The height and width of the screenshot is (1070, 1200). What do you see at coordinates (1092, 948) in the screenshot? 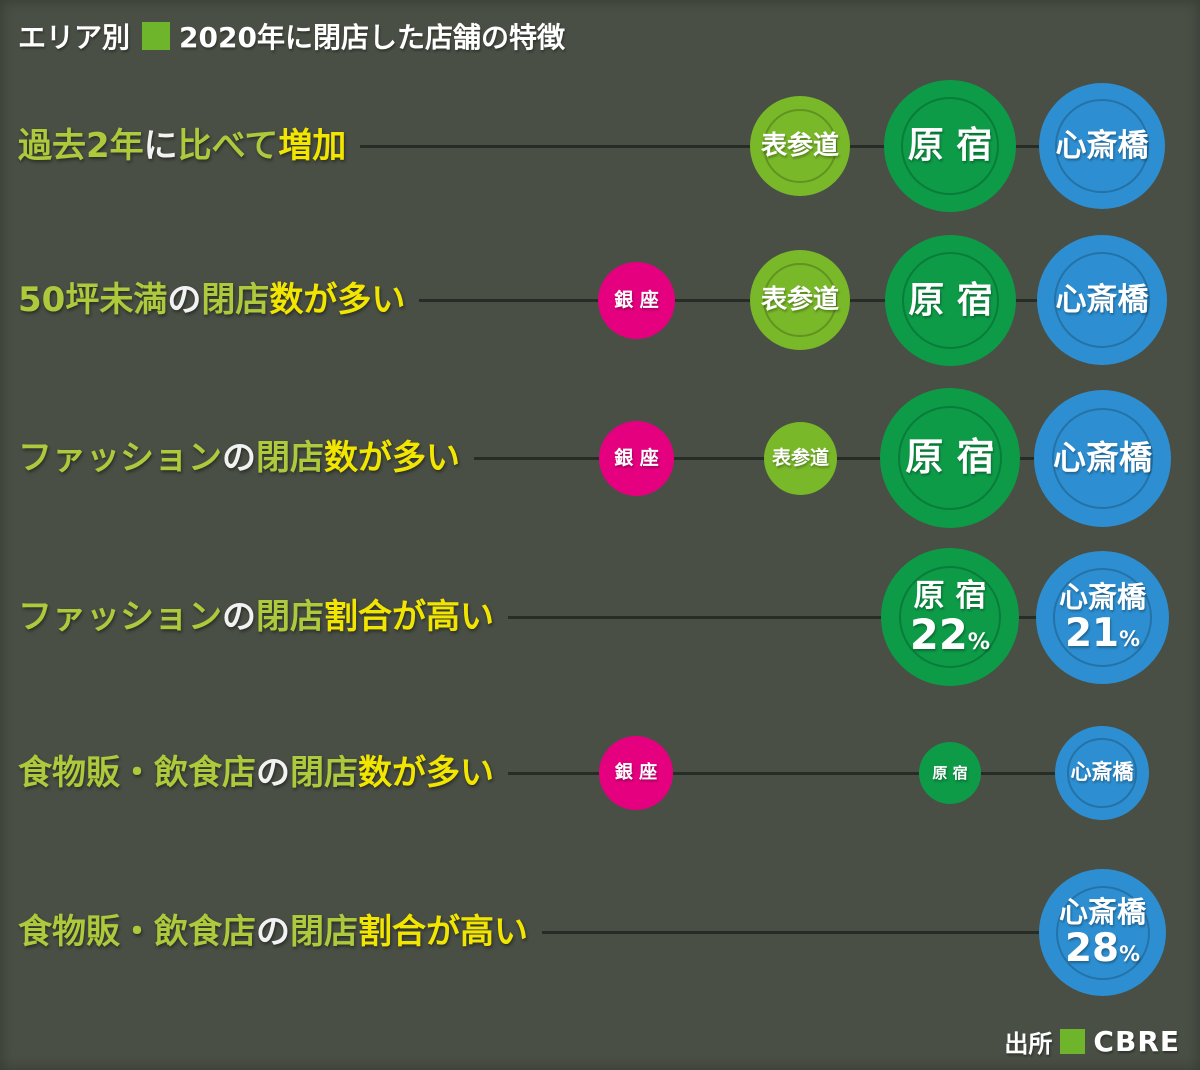
I see `percent-value: 28` at bounding box center [1092, 948].